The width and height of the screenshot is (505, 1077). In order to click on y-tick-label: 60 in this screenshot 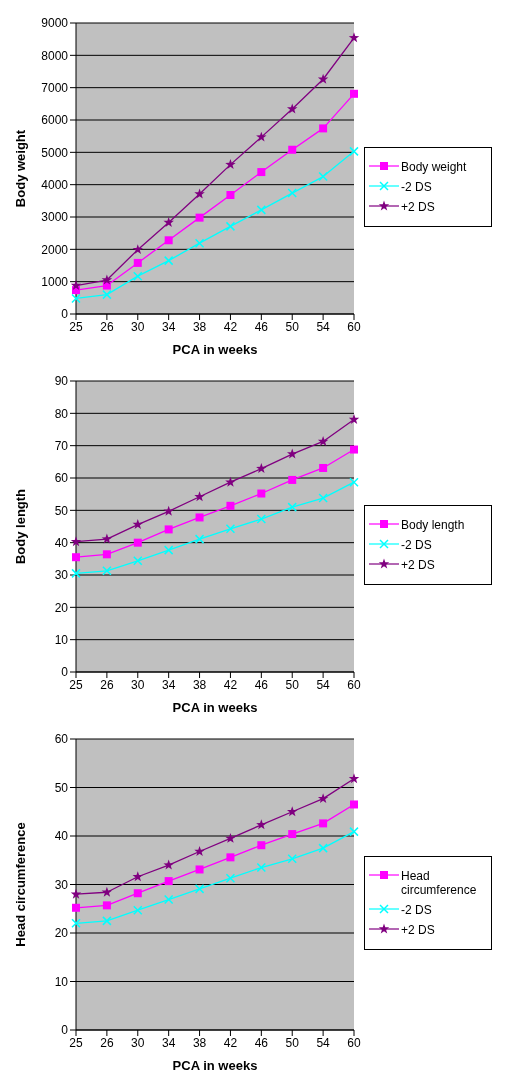, I will do `click(61, 739)`.